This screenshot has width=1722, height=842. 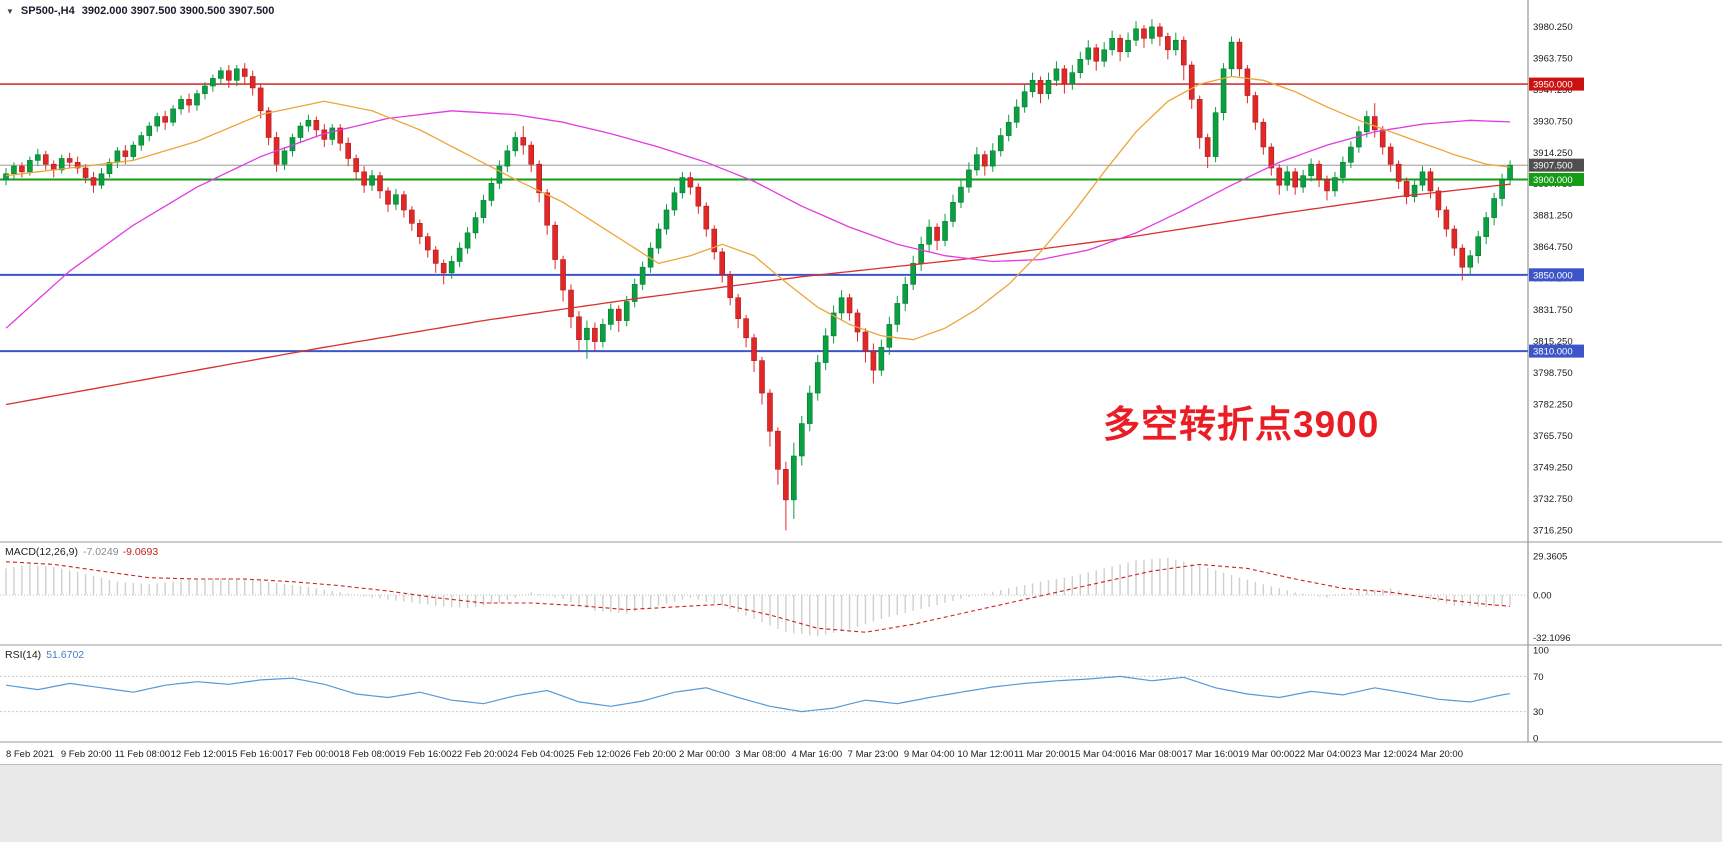 I want to click on svg-text: 3798.750, so click(x=1553, y=373).